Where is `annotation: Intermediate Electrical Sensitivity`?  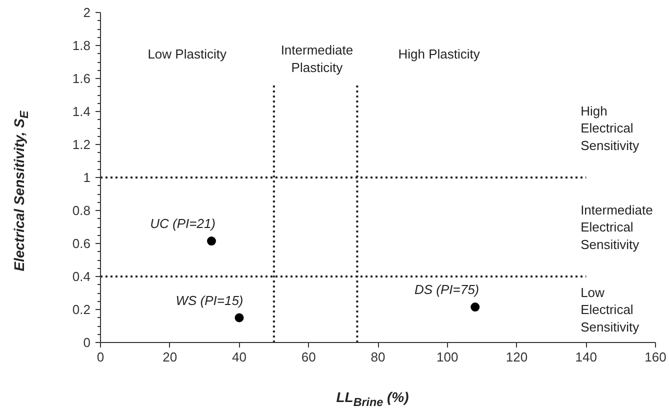 annotation: Intermediate Electrical Sensitivity is located at coordinates (616, 227).